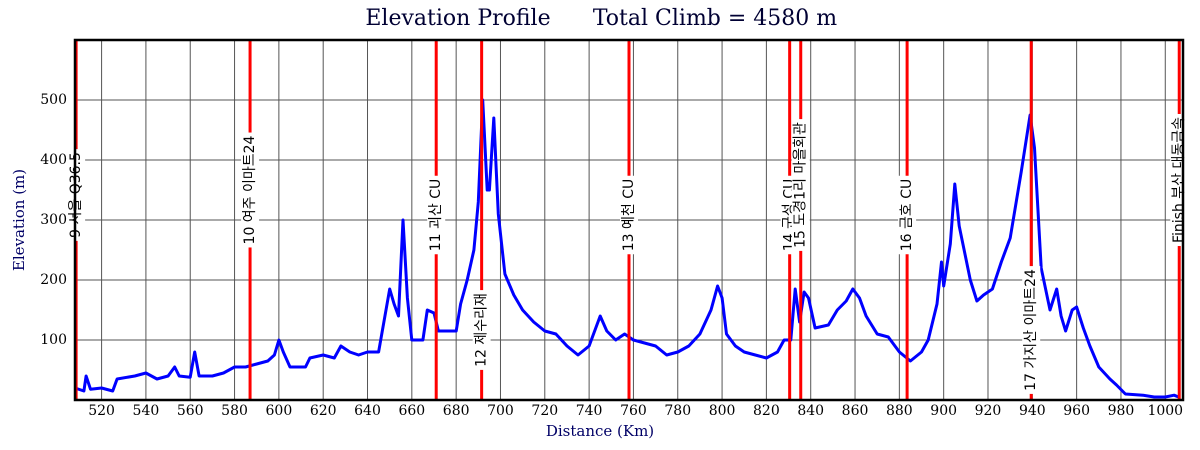  Describe the element at coordinates (234, 411) in the screenshot. I see `x-tick-label: 580` at that location.